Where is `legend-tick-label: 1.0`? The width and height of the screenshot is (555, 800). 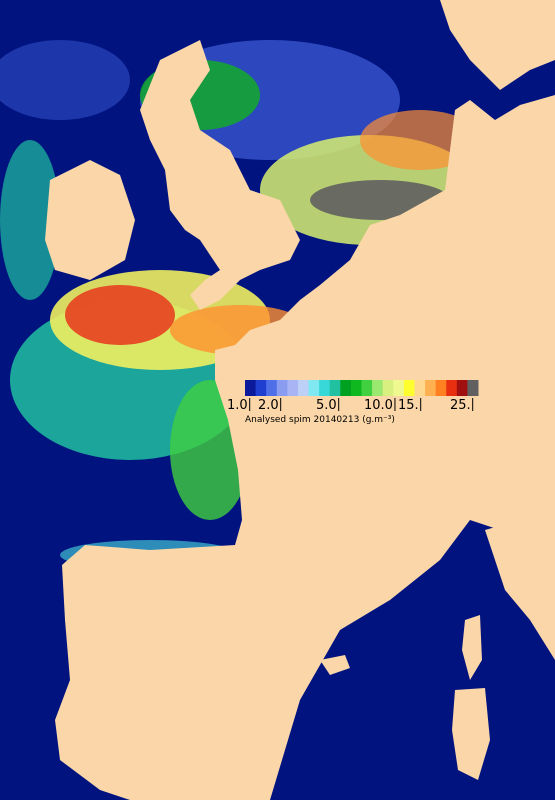
legend-tick-label: 1.0 is located at coordinates (237, 405).